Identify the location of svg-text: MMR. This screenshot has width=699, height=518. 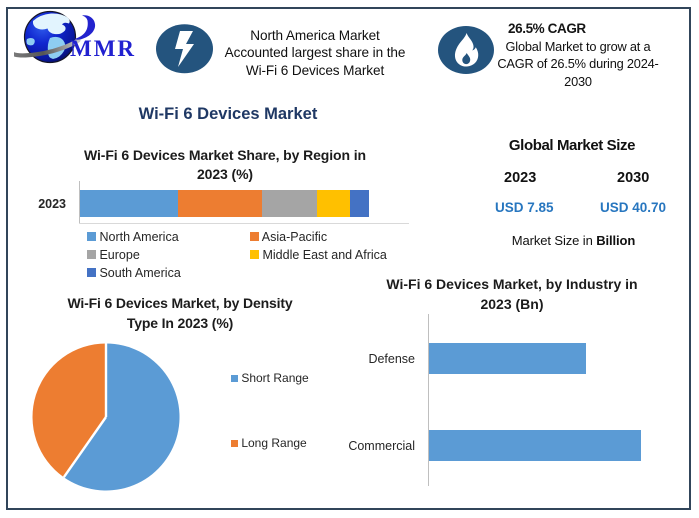
(103, 48).